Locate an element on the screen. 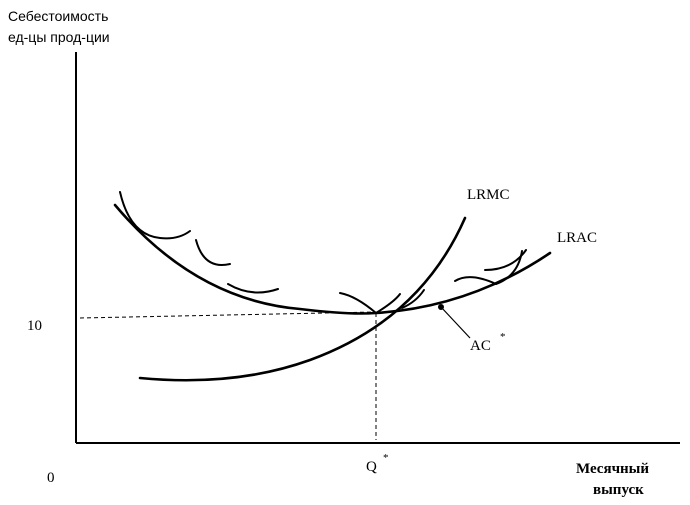  lrac-label: LRAC is located at coordinates (577, 238).